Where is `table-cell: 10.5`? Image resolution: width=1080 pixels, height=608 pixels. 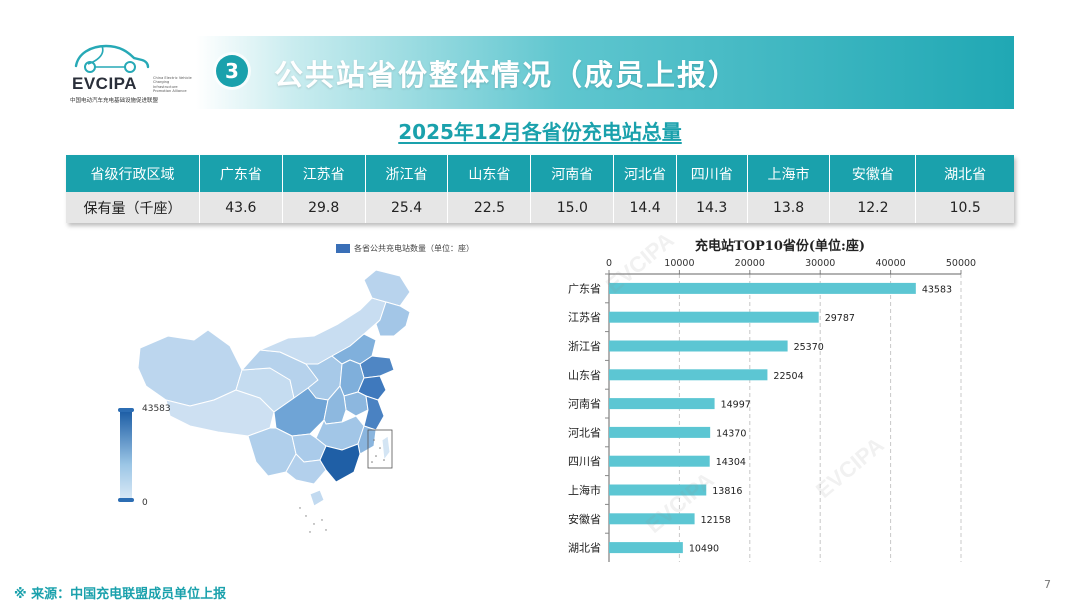
table-cell: 10.5 is located at coordinates (964, 207).